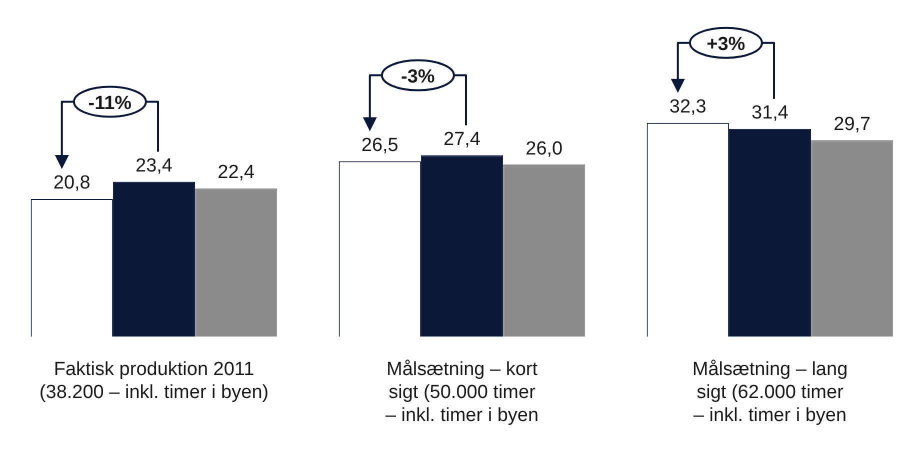 This screenshot has width=924, height=449. What do you see at coordinates (852, 124) in the screenshot?
I see `data-label: 29,7` at bounding box center [852, 124].